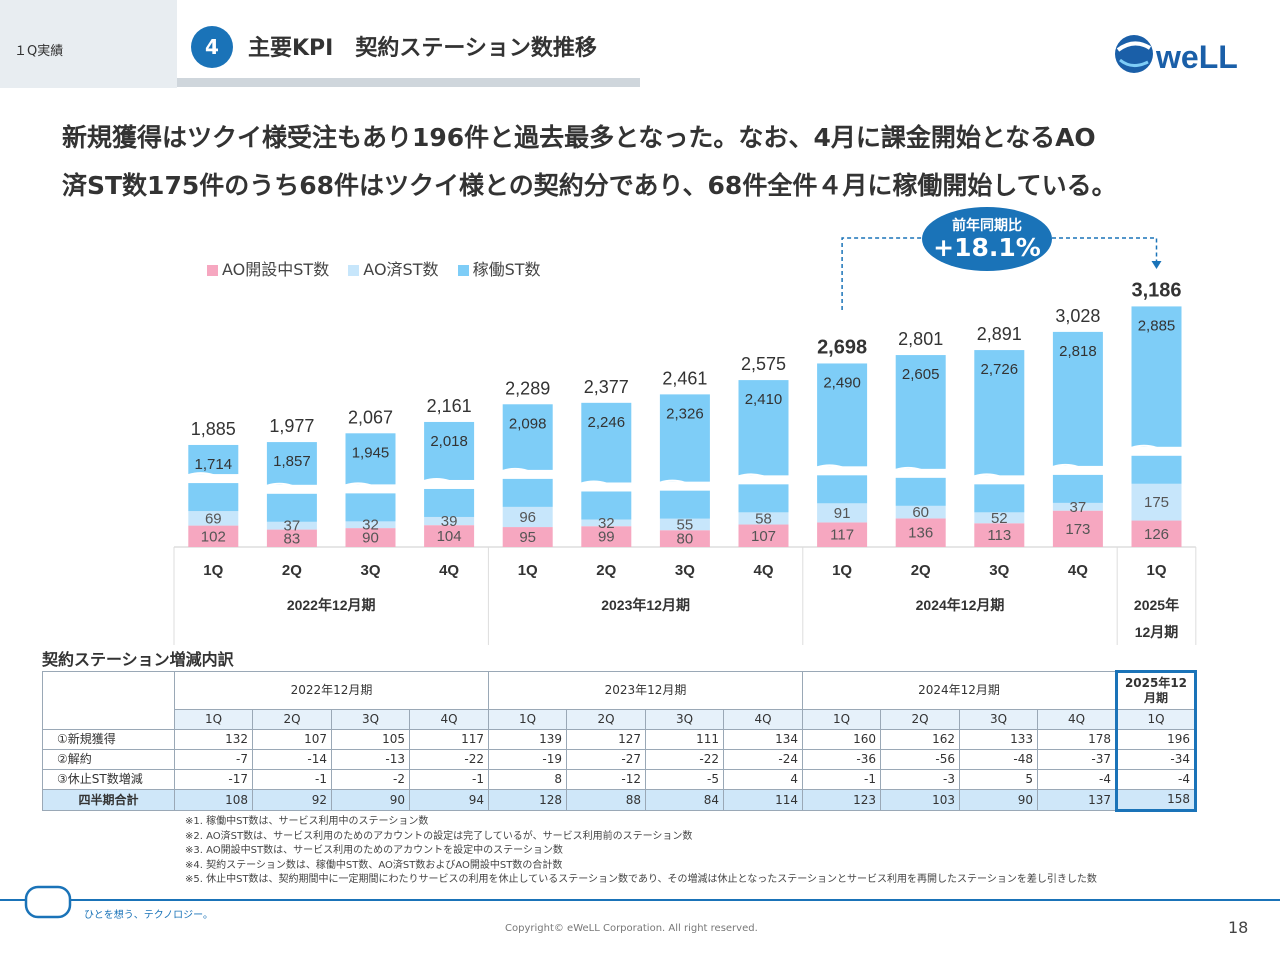  I want to click on legend-item-ao-setup: AO開設中ST数, so click(268, 268).